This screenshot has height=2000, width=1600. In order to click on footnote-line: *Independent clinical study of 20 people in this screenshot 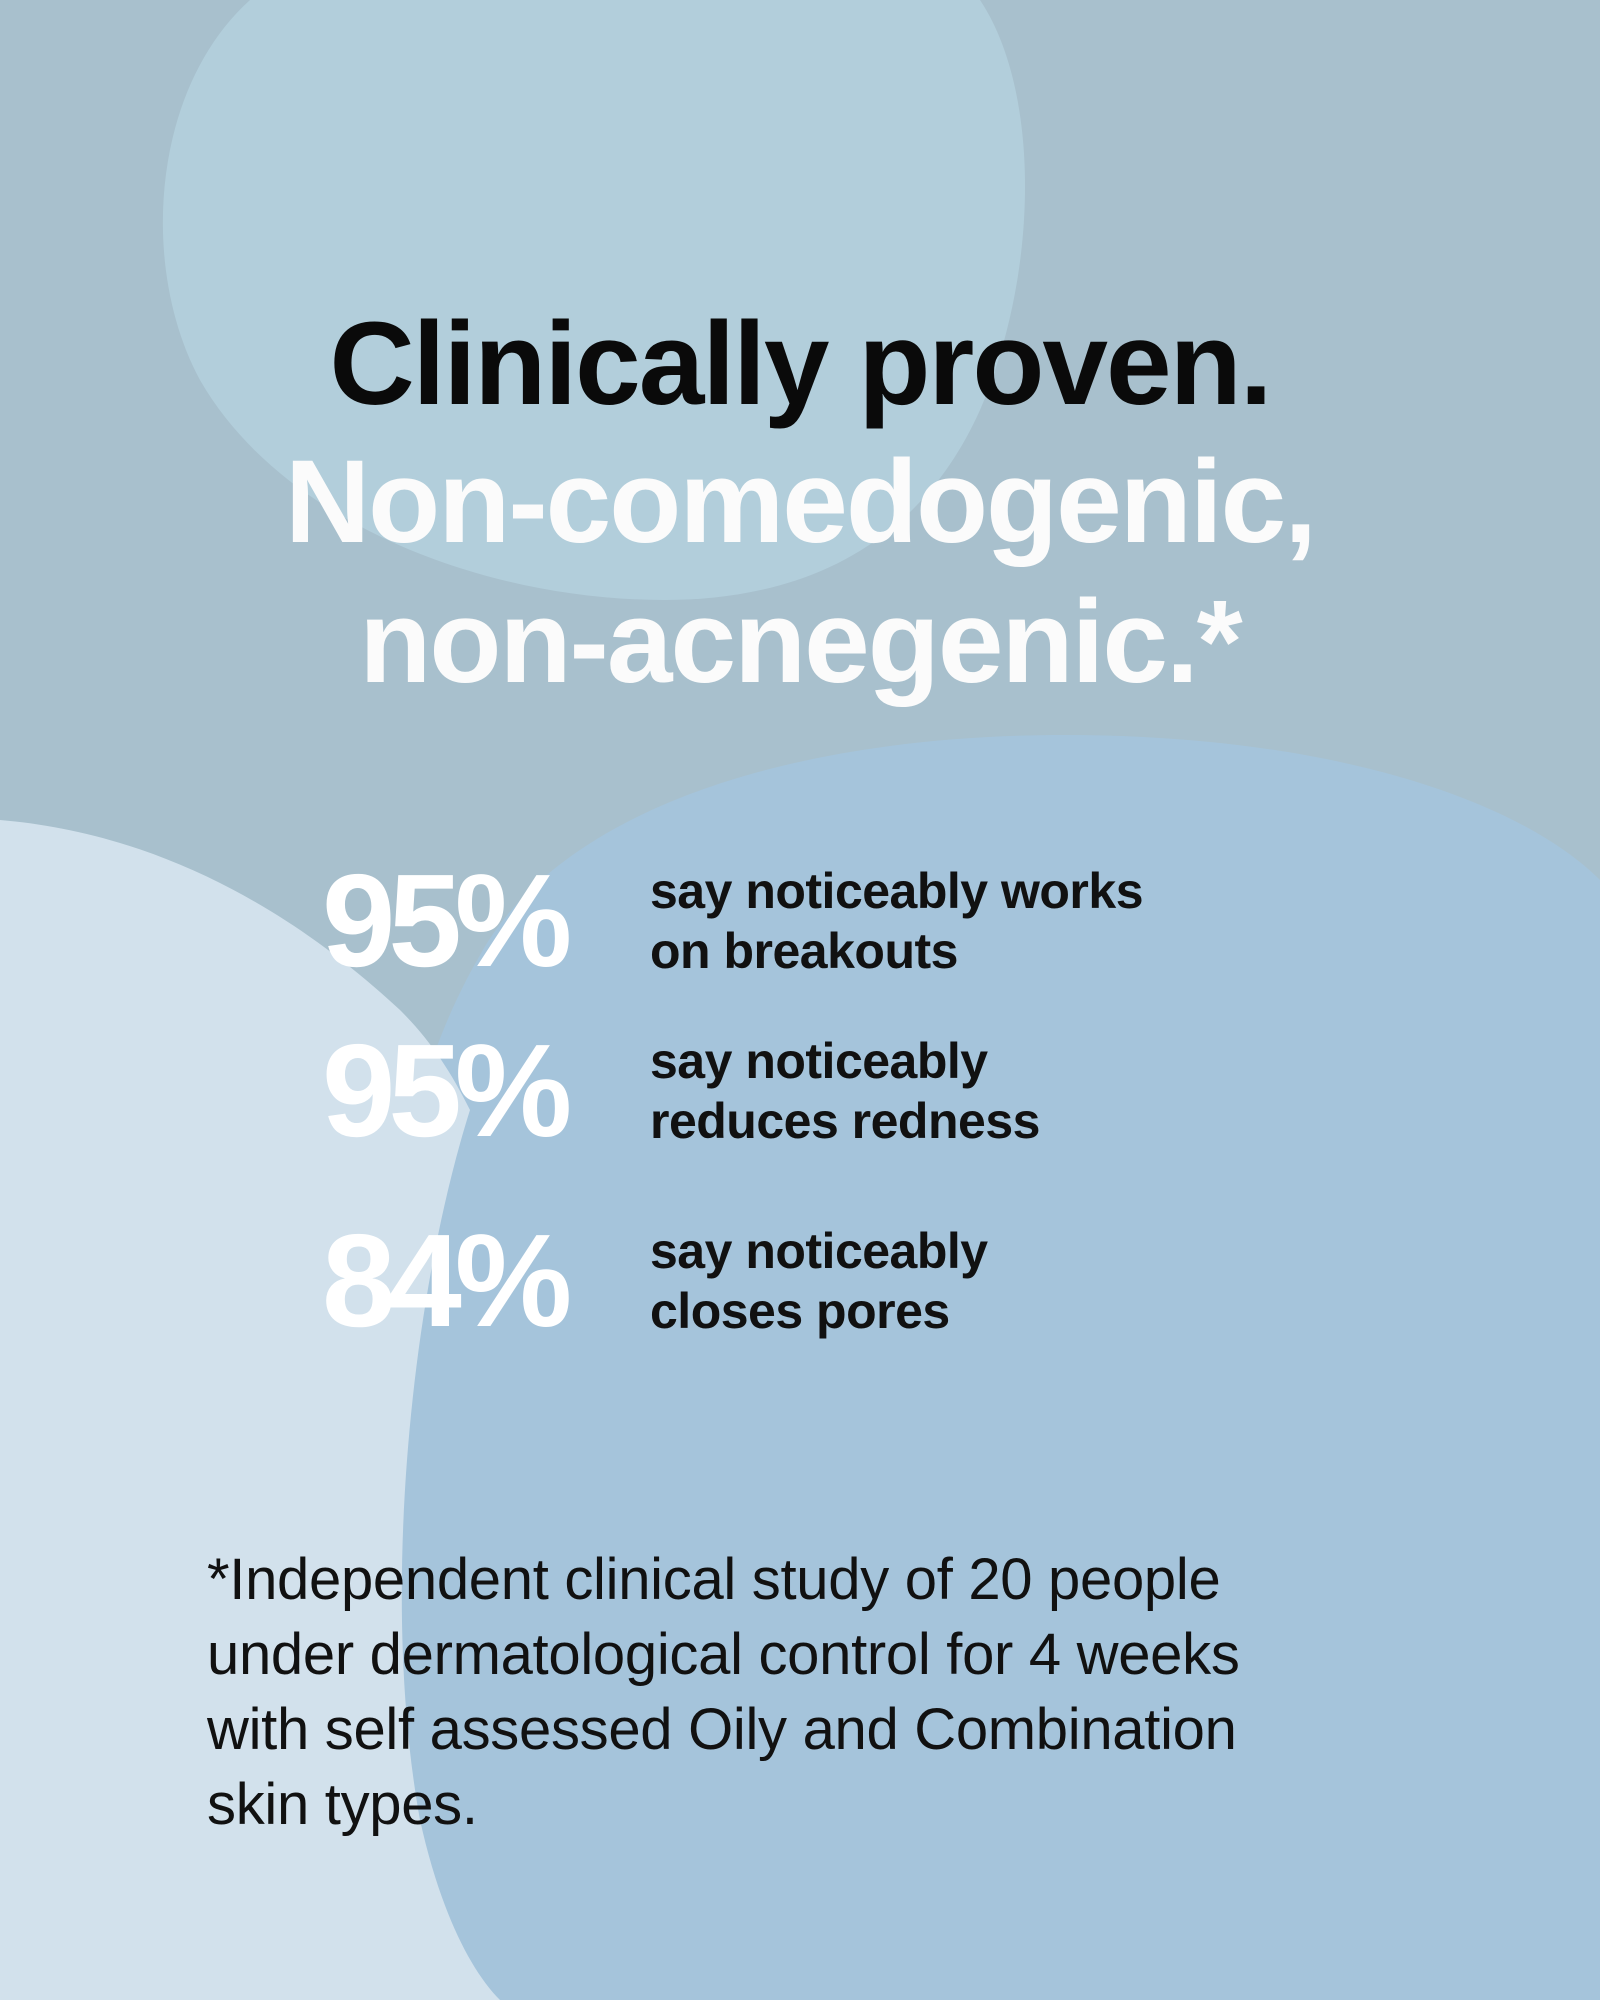, I will do `click(714, 1579)`.